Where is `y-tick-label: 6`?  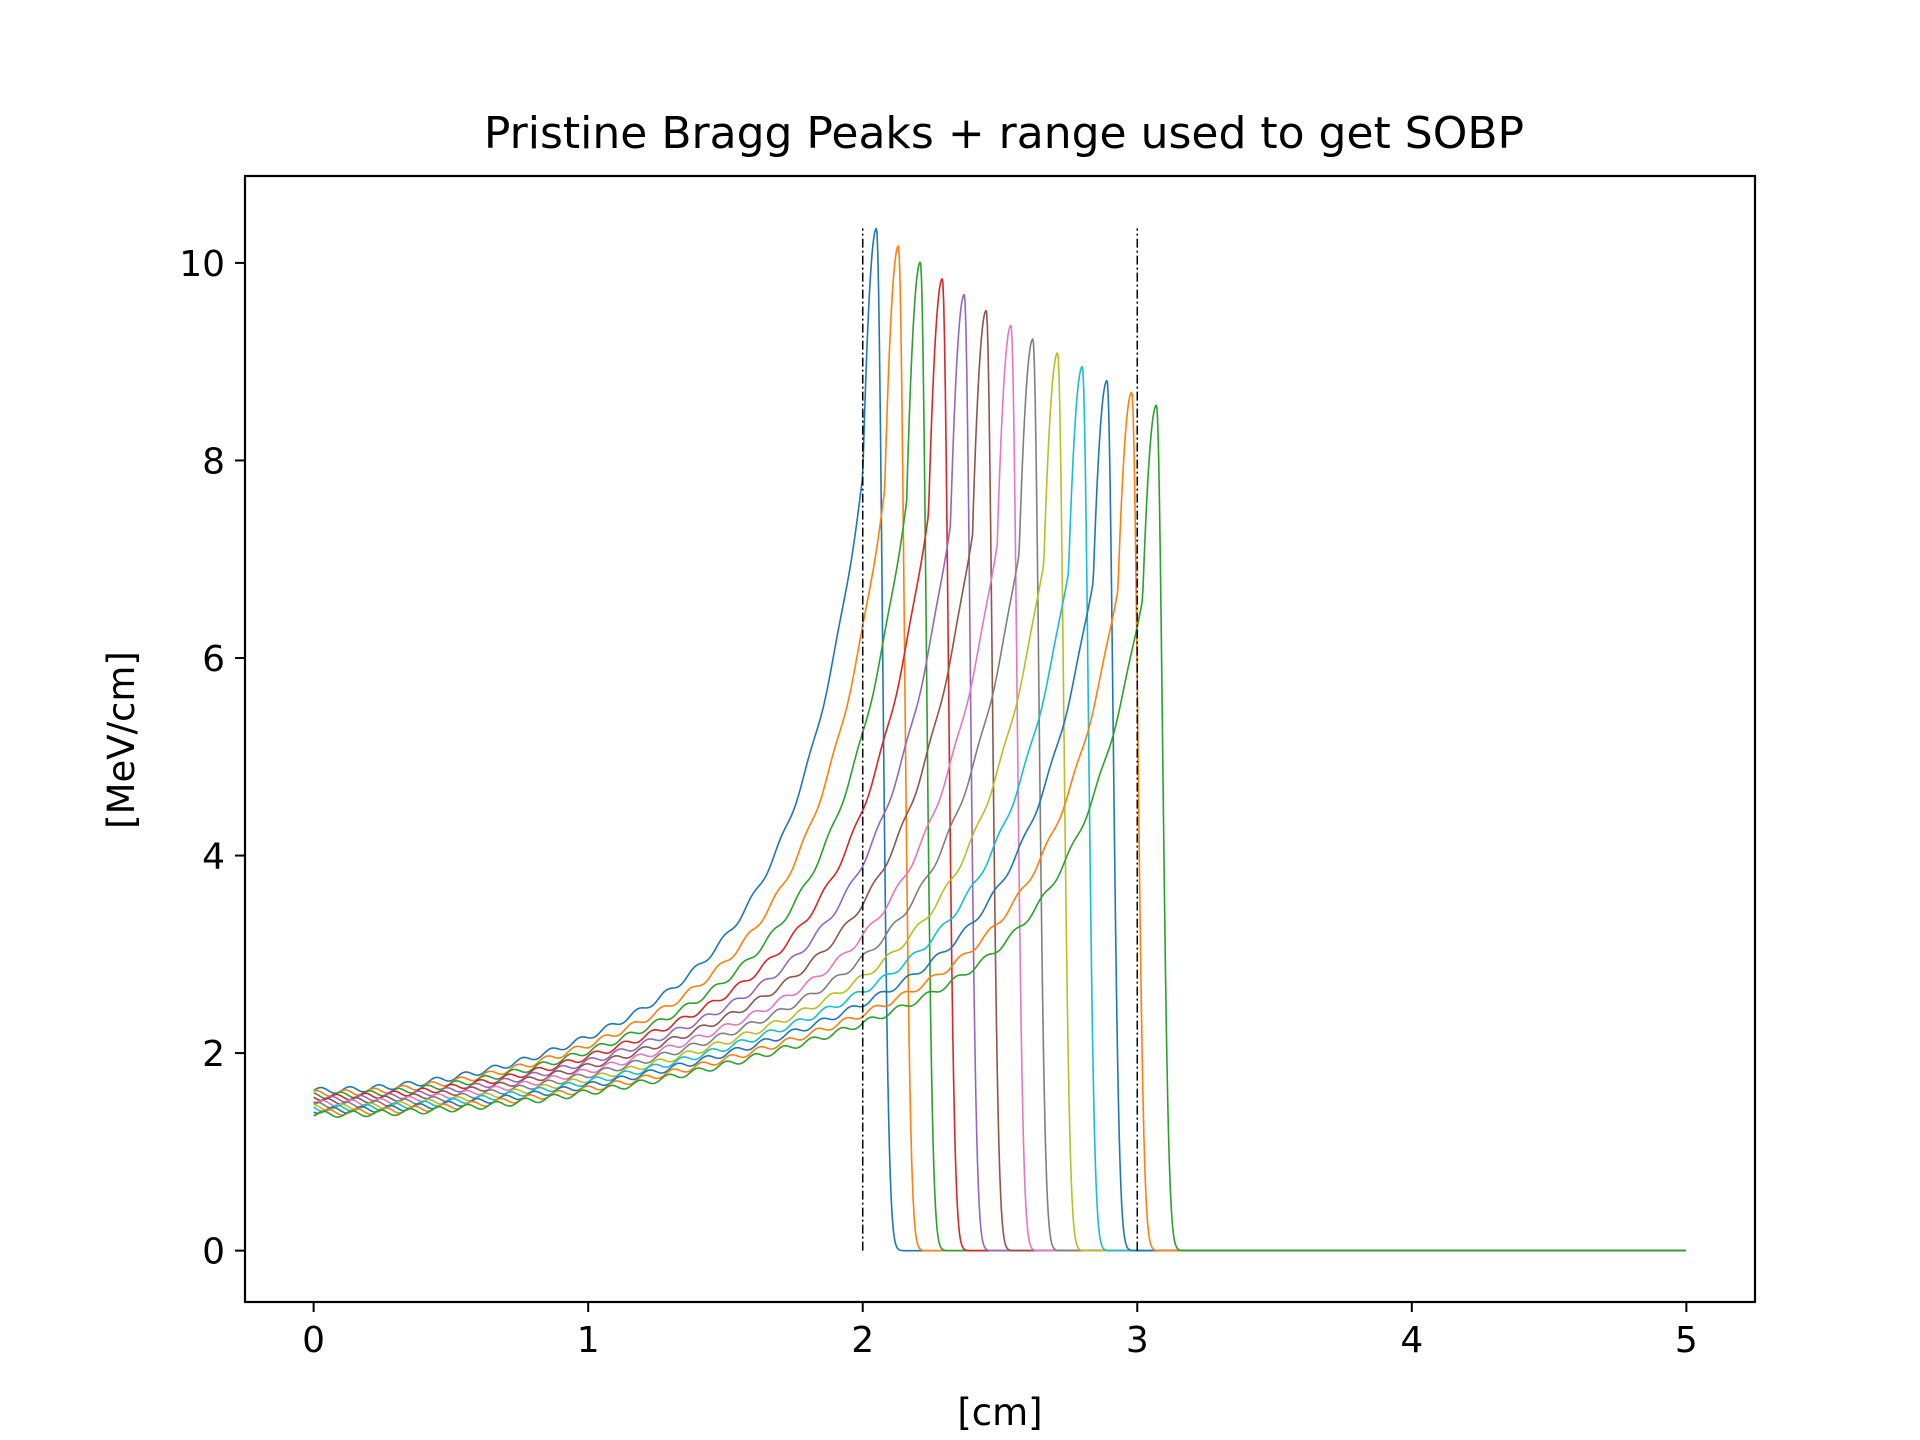 y-tick-label: 6 is located at coordinates (213, 659).